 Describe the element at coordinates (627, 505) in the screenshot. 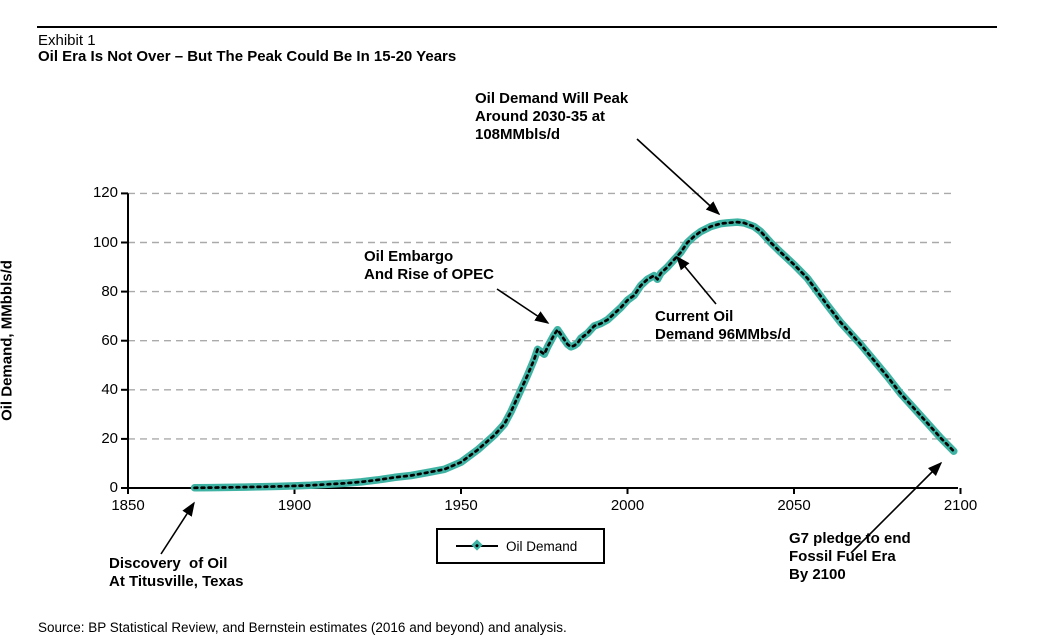

I see `x-tick-label-2000: 2000` at that location.